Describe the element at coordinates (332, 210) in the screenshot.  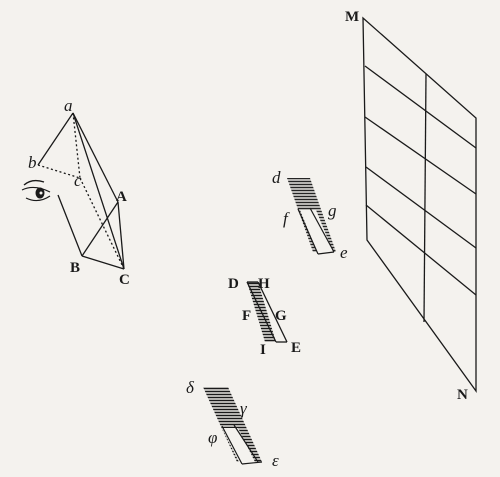
I see `label-g: g` at that location.